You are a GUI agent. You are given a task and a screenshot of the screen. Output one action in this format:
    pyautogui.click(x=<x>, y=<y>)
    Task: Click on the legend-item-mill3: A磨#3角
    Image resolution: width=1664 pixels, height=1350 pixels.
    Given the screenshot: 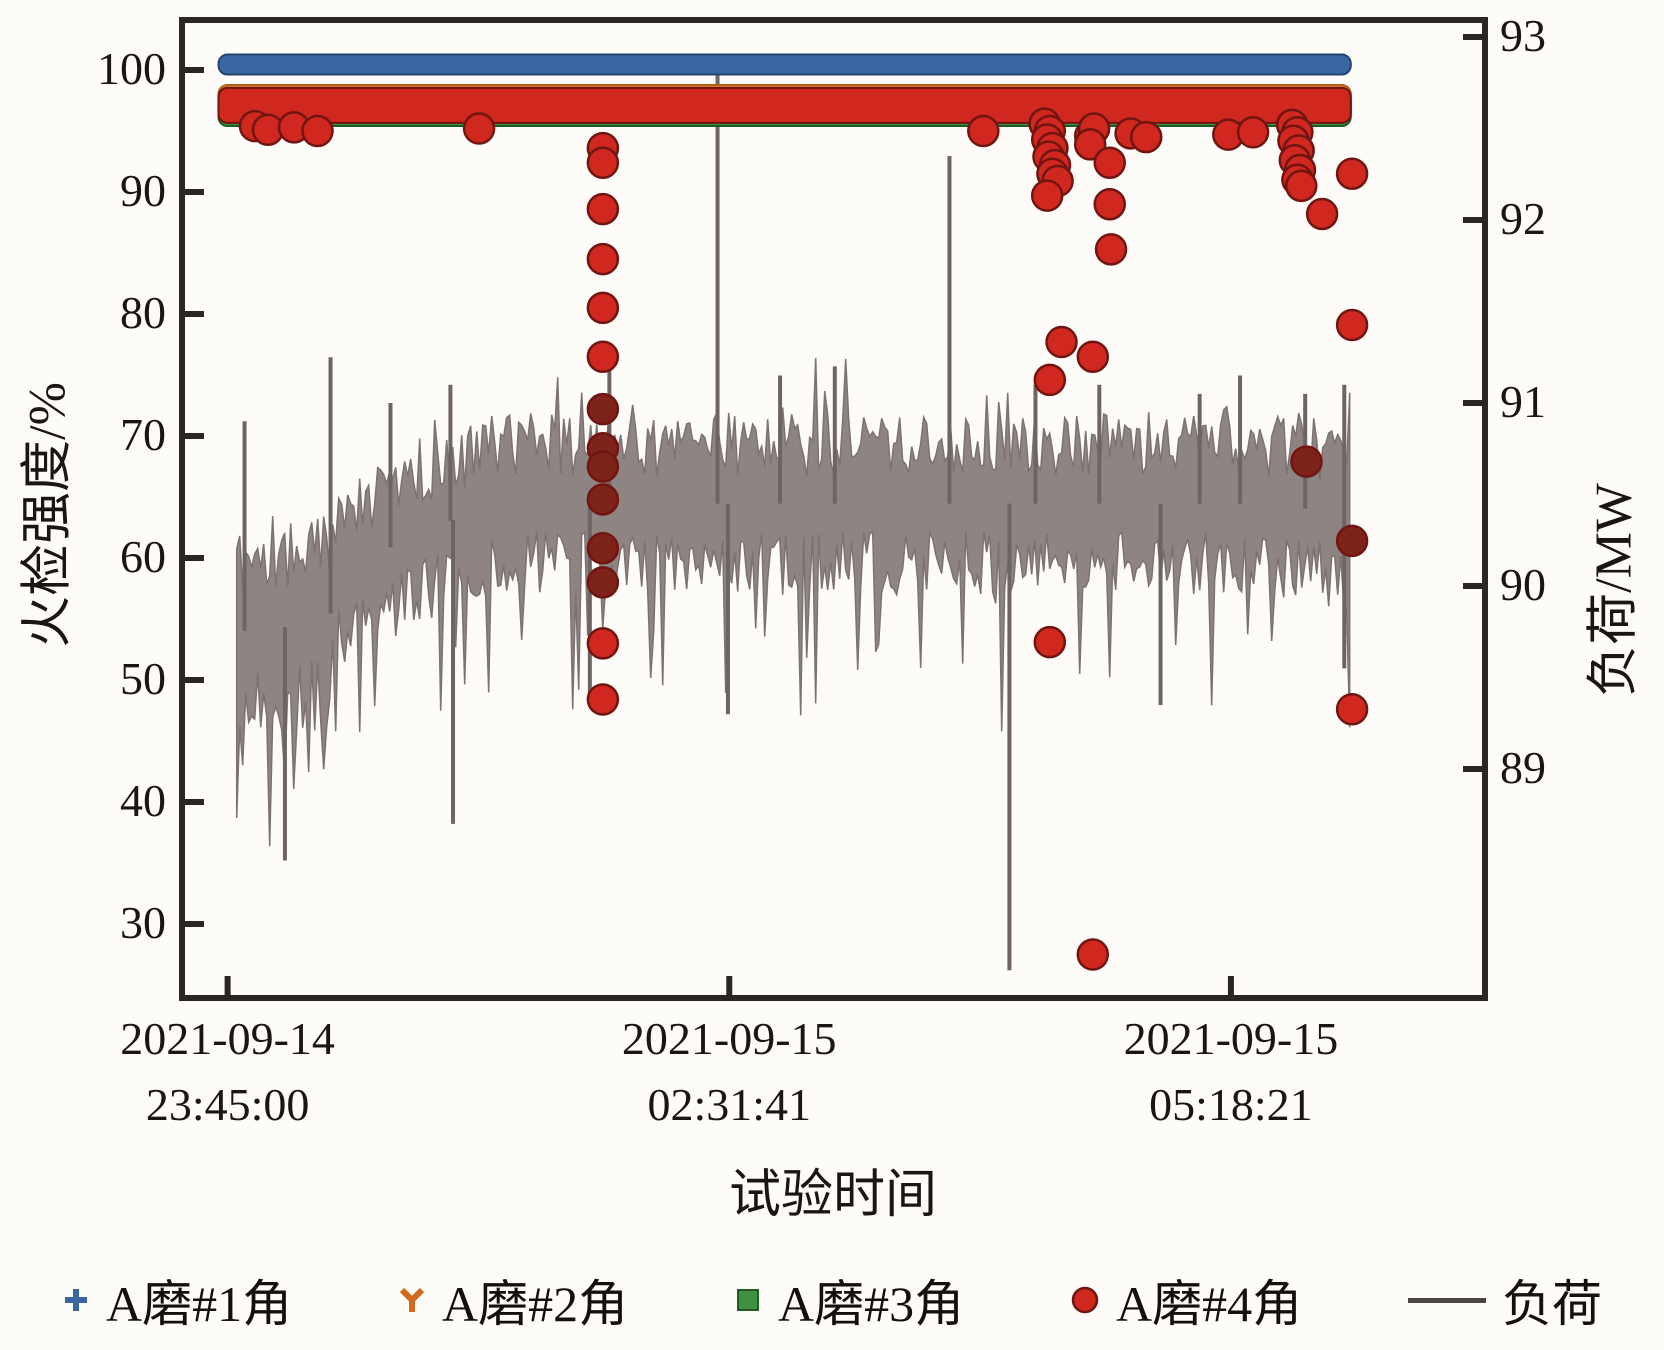 What is the action you would take?
    pyautogui.click(x=849, y=1300)
    